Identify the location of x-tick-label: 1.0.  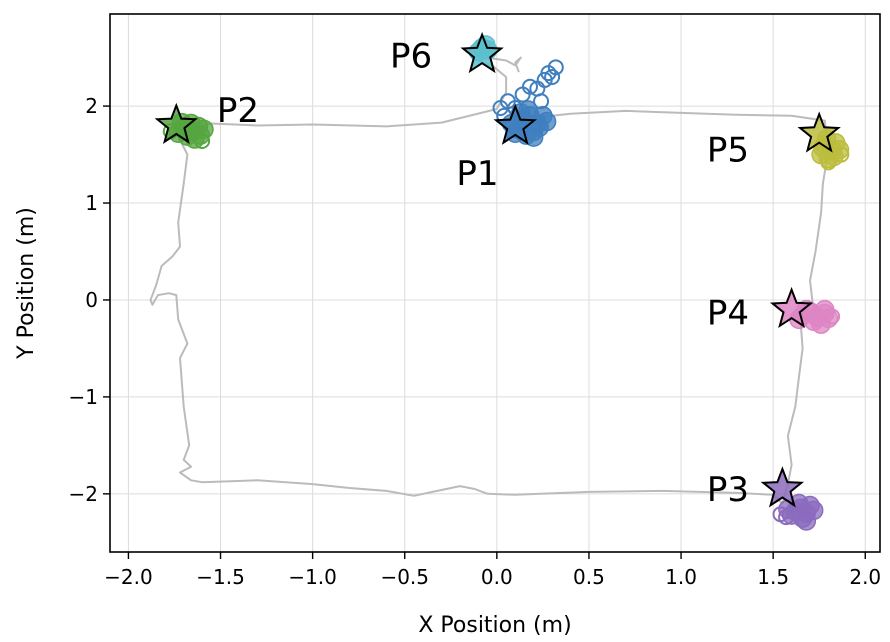
(681, 577).